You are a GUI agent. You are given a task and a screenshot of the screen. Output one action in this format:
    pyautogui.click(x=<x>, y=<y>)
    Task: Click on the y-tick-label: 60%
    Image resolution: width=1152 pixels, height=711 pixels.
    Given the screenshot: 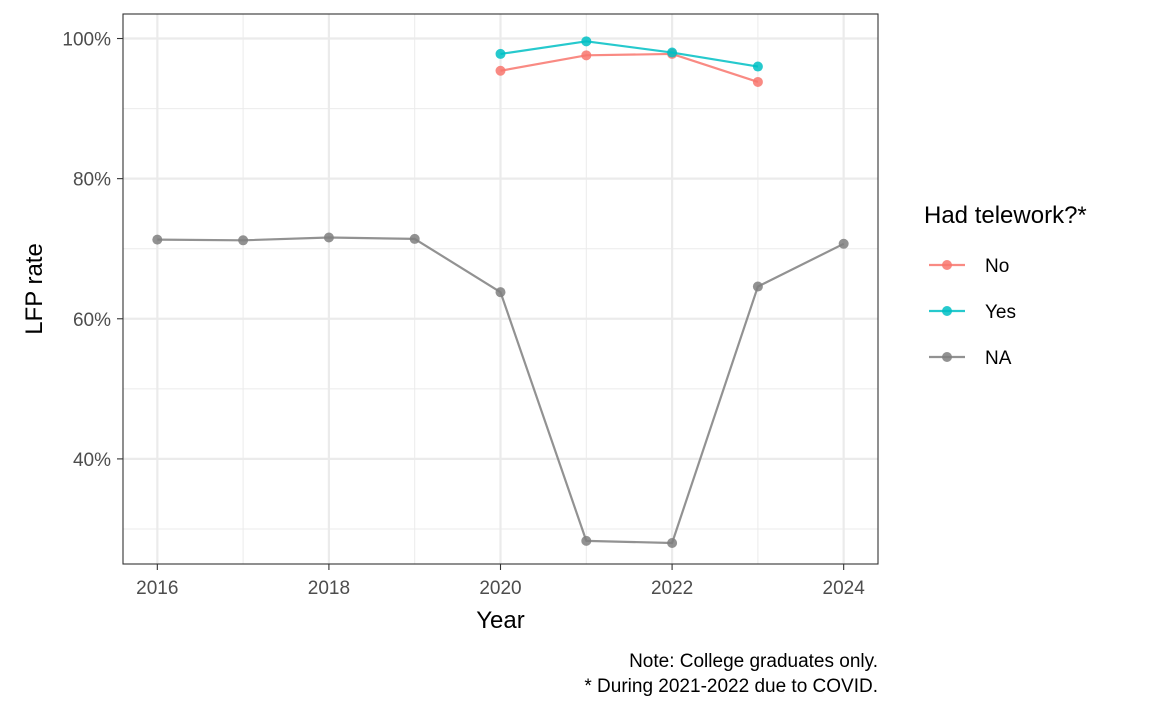 What is the action you would take?
    pyautogui.click(x=92, y=320)
    